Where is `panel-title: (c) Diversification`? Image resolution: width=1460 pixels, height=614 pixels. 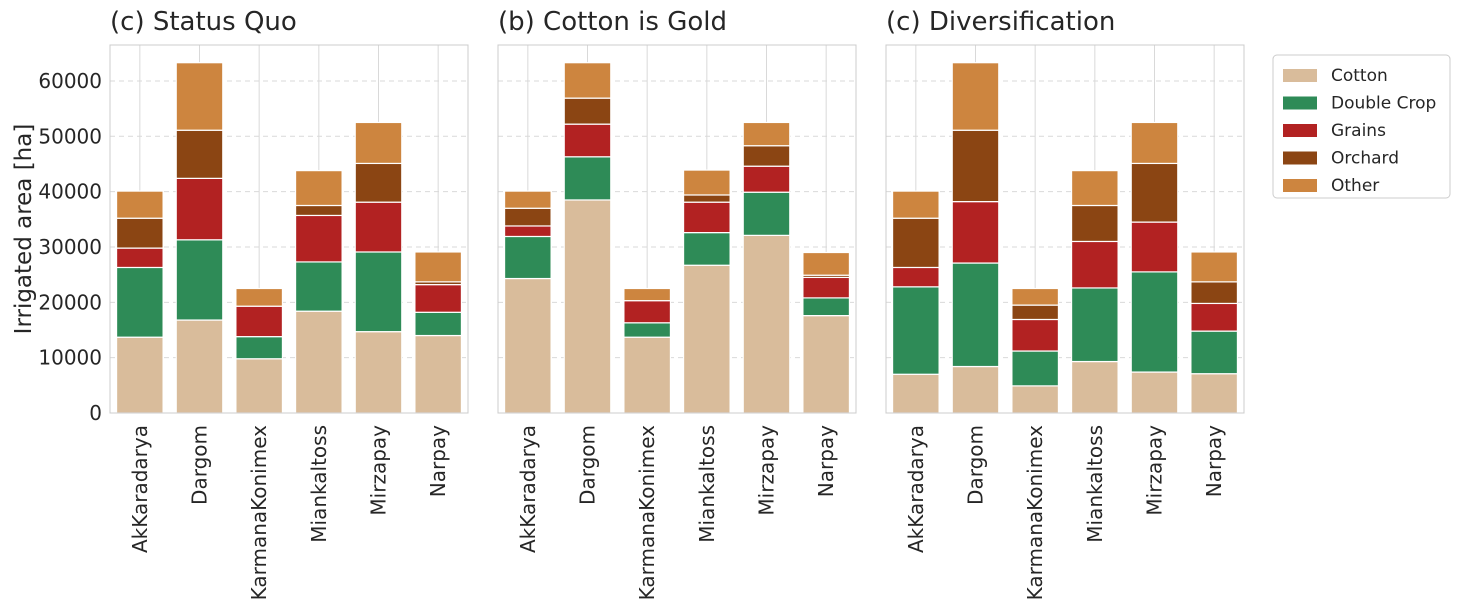
panel-title: (c) Diversification is located at coordinates (1000, 22).